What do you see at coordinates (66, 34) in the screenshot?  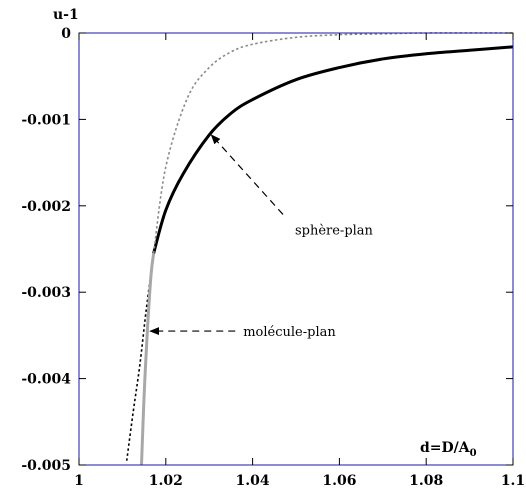 I see `y-tick-label: 0` at bounding box center [66, 34].